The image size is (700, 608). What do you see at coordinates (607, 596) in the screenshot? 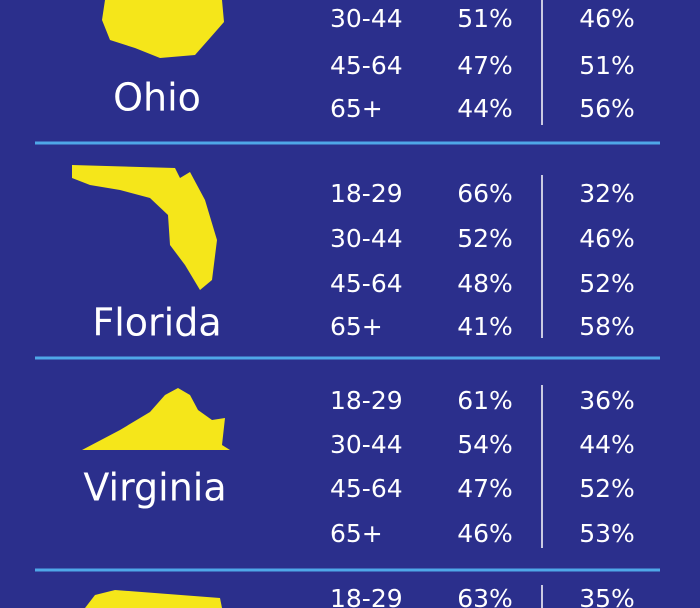
I see `rep-share: 35%` at bounding box center [607, 596].